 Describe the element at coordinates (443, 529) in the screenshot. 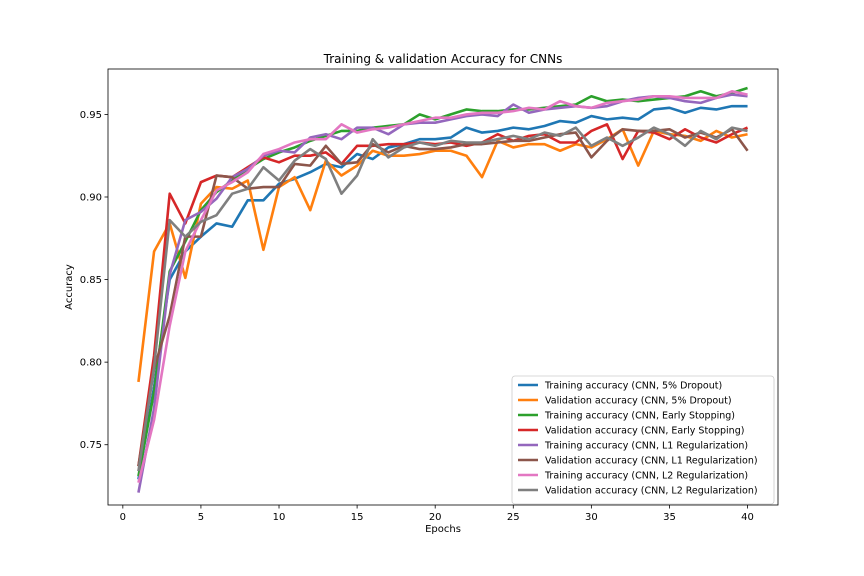

I see `x-axis-label: Epochs` at that location.